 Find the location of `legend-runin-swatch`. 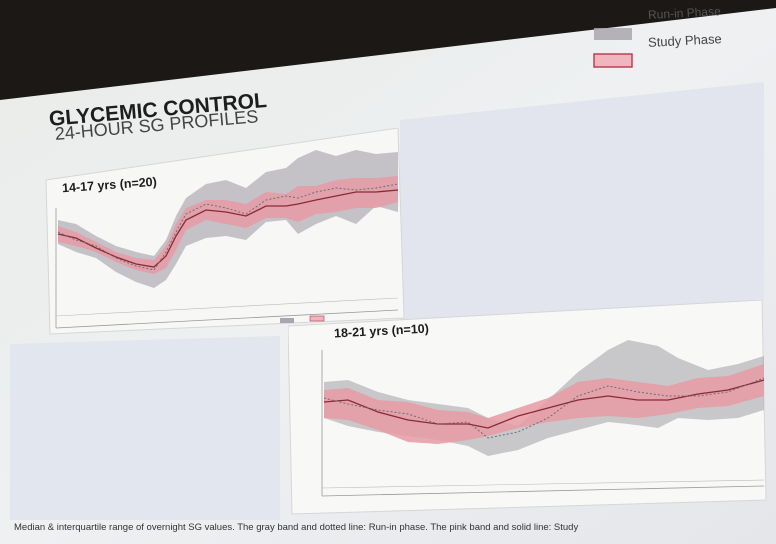

legend-runin-swatch is located at coordinates (613, 34).